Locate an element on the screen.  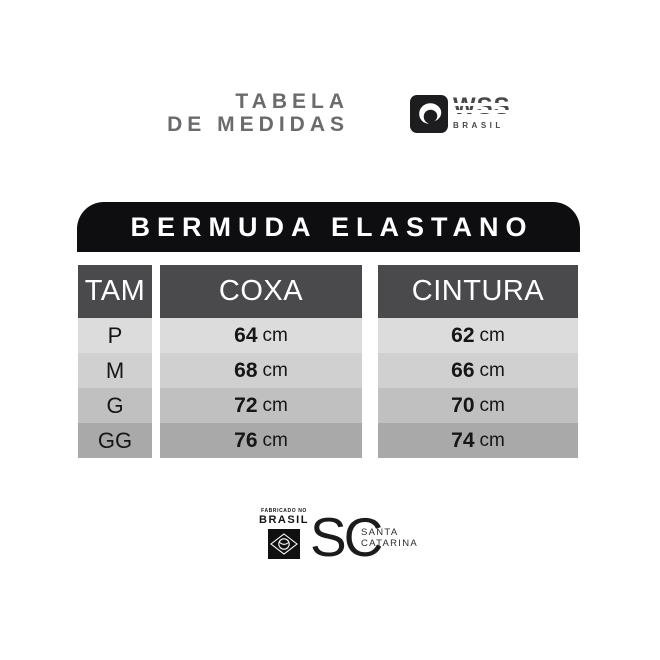
cintura-value-cell: 74 cm is located at coordinates (478, 440).